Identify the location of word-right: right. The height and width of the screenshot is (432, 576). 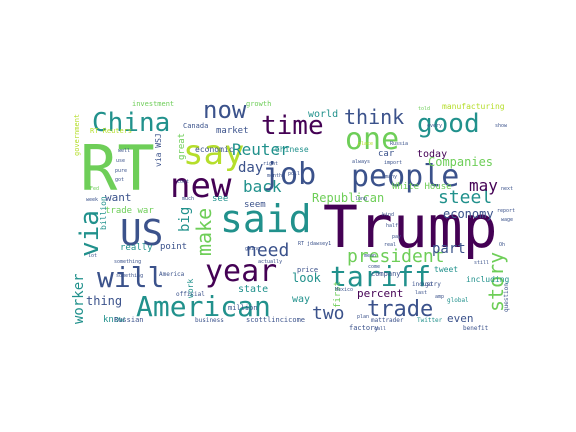
(270, 164).